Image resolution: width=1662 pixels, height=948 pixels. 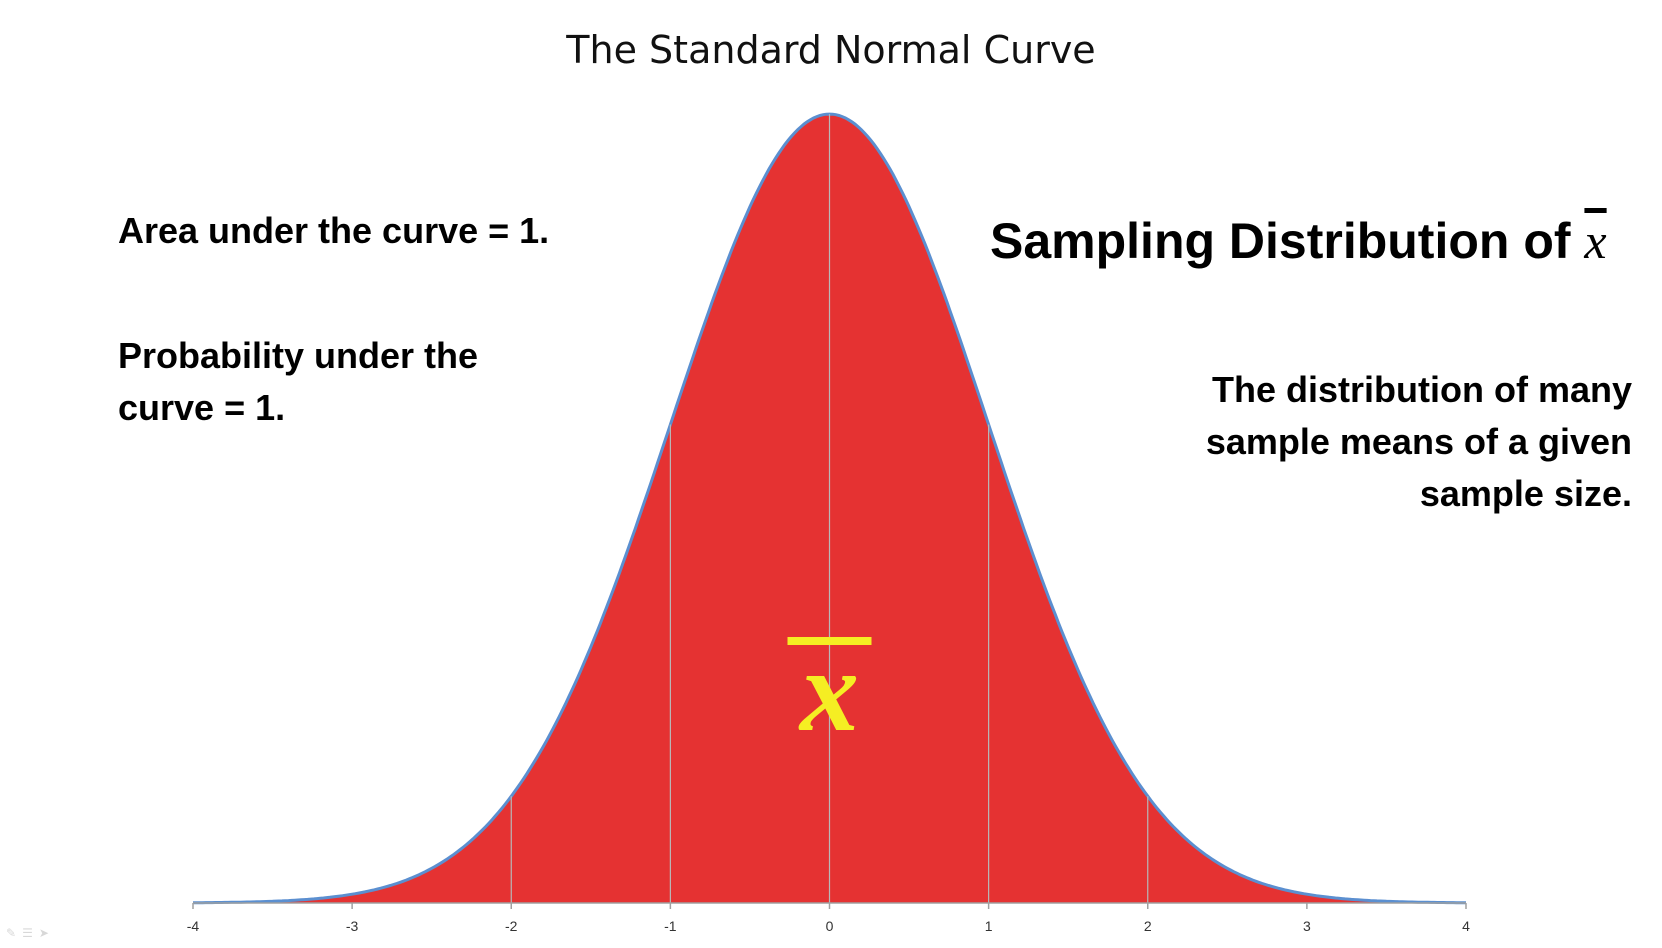 I want to click on note-area-under-curve: Area under the curve = 1., so click(x=334, y=230).